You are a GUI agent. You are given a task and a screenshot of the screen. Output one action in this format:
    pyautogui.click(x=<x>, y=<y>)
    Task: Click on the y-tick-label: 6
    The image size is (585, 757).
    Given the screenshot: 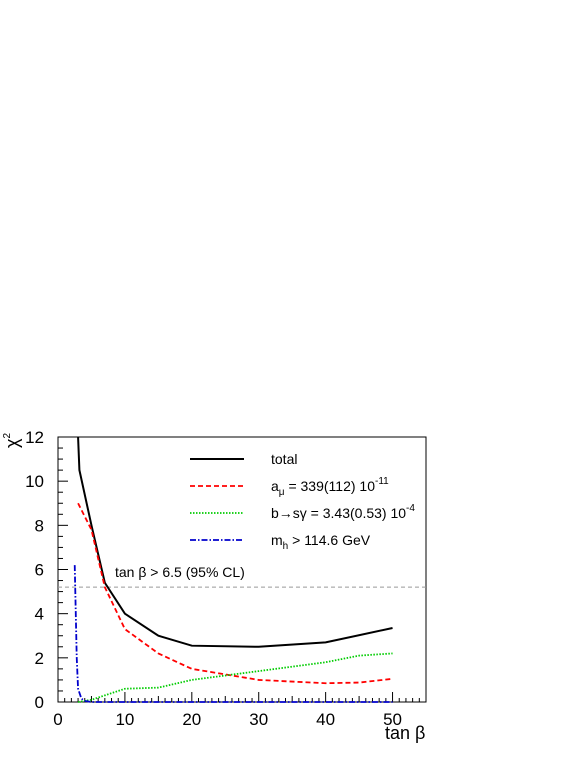 What is the action you would take?
    pyautogui.click(x=39, y=570)
    